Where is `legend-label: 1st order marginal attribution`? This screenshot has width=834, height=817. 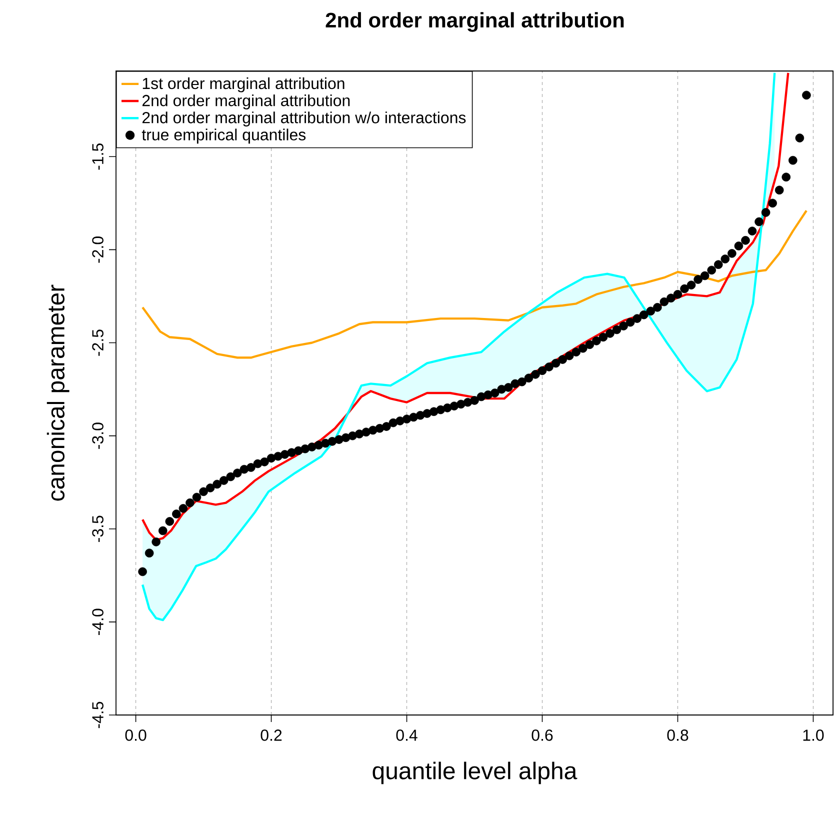 legend-label: 1st order marginal attribution is located at coordinates (243, 84).